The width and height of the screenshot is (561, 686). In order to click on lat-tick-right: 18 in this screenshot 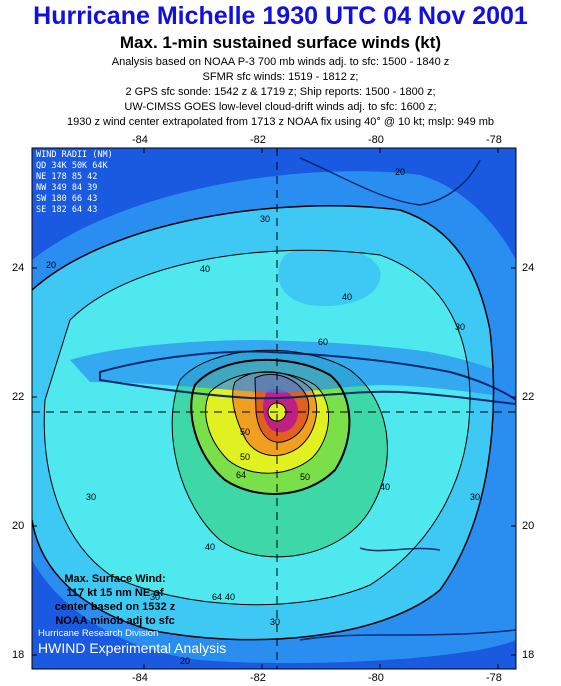, I will do `click(528, 655)`.